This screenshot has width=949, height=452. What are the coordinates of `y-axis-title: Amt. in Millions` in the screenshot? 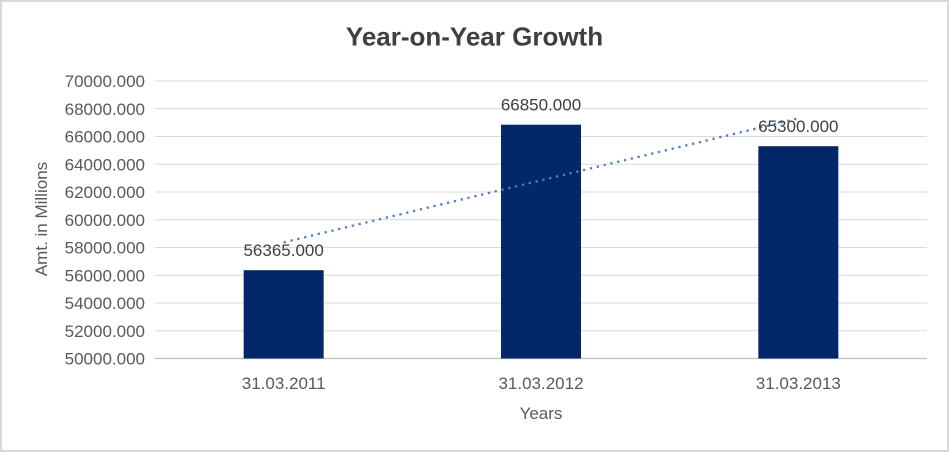 It's located at (41, 219).